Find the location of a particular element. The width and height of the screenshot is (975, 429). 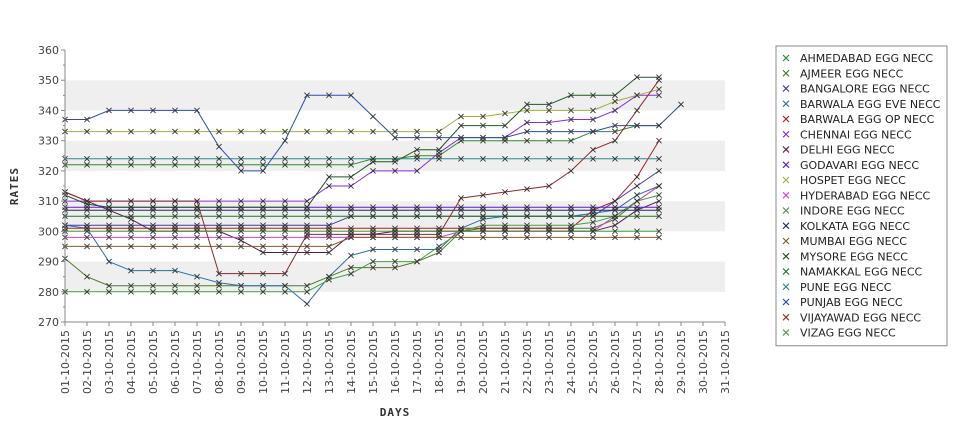

y-tick-label: 350 is located at coordinates (48, 80).